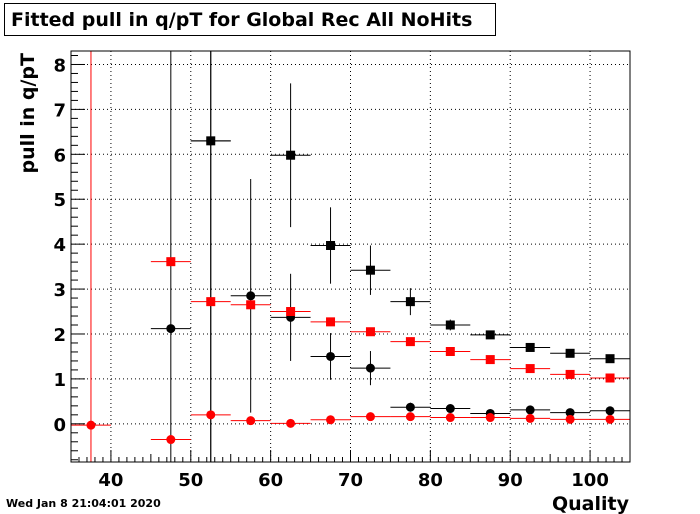  I want to click on y-tick-label: 6, so click(59, 155).